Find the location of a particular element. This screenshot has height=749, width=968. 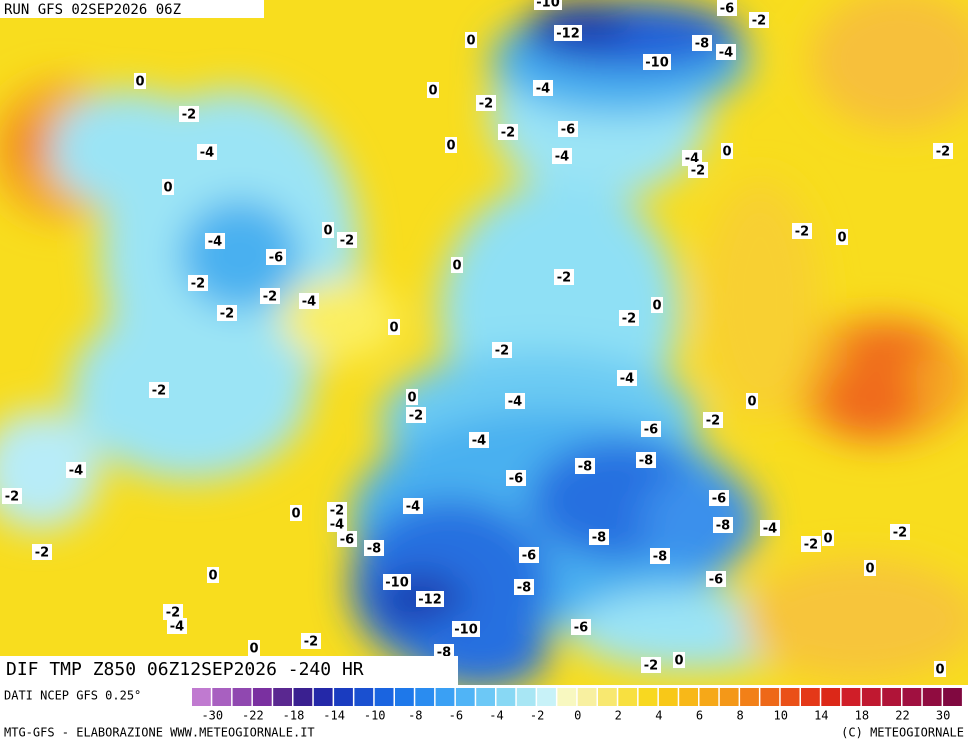

colorbar-label: 6 is located at coordinates (699, 716).